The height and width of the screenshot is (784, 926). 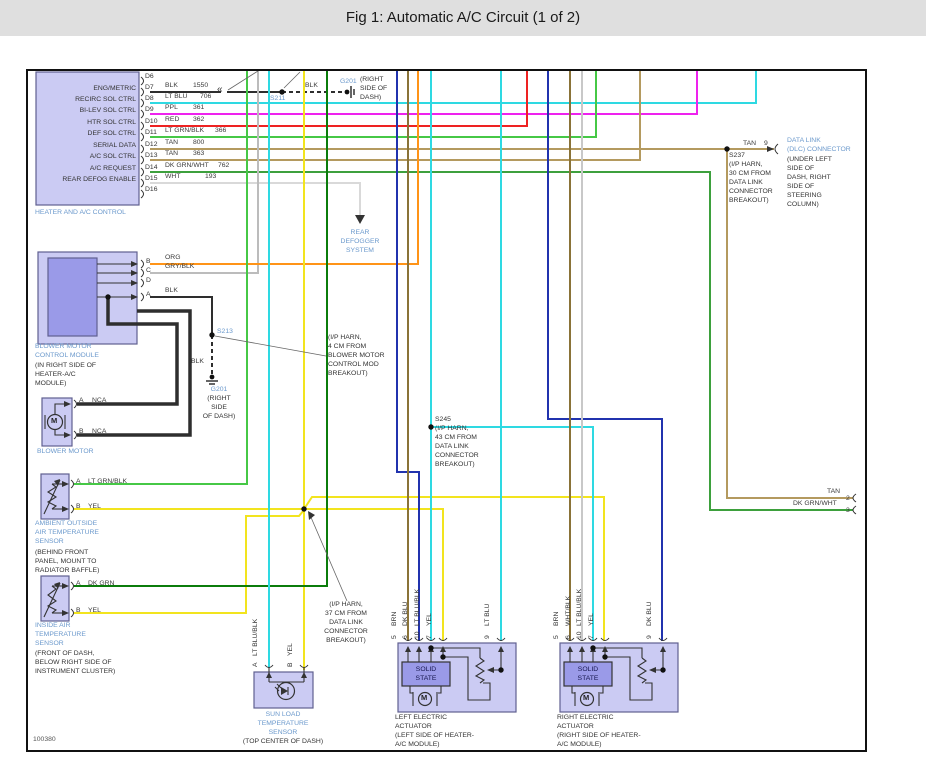 I want to click on heater-wire-color: LT BLU, so click(x=176, y=96).